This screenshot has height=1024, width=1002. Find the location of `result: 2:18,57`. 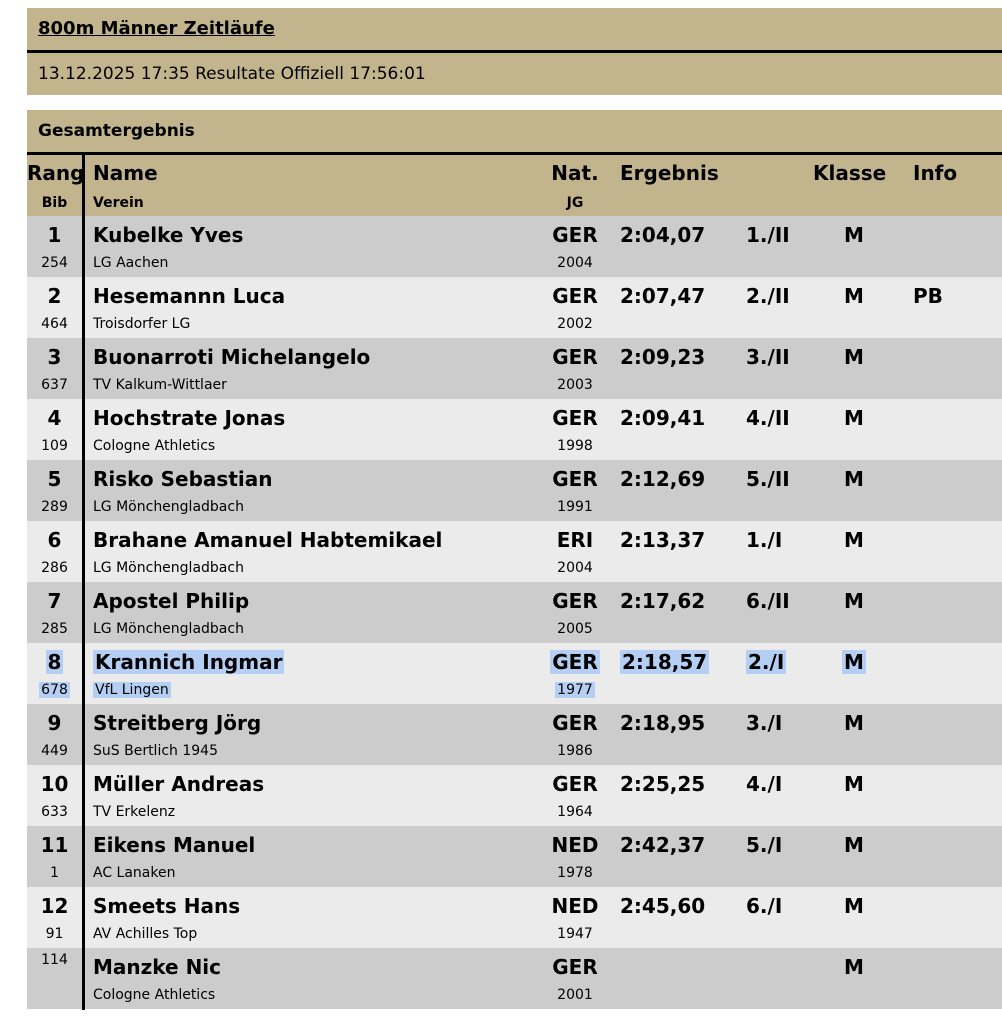

result: 2:18,57 is located at coordinates (665, 662).